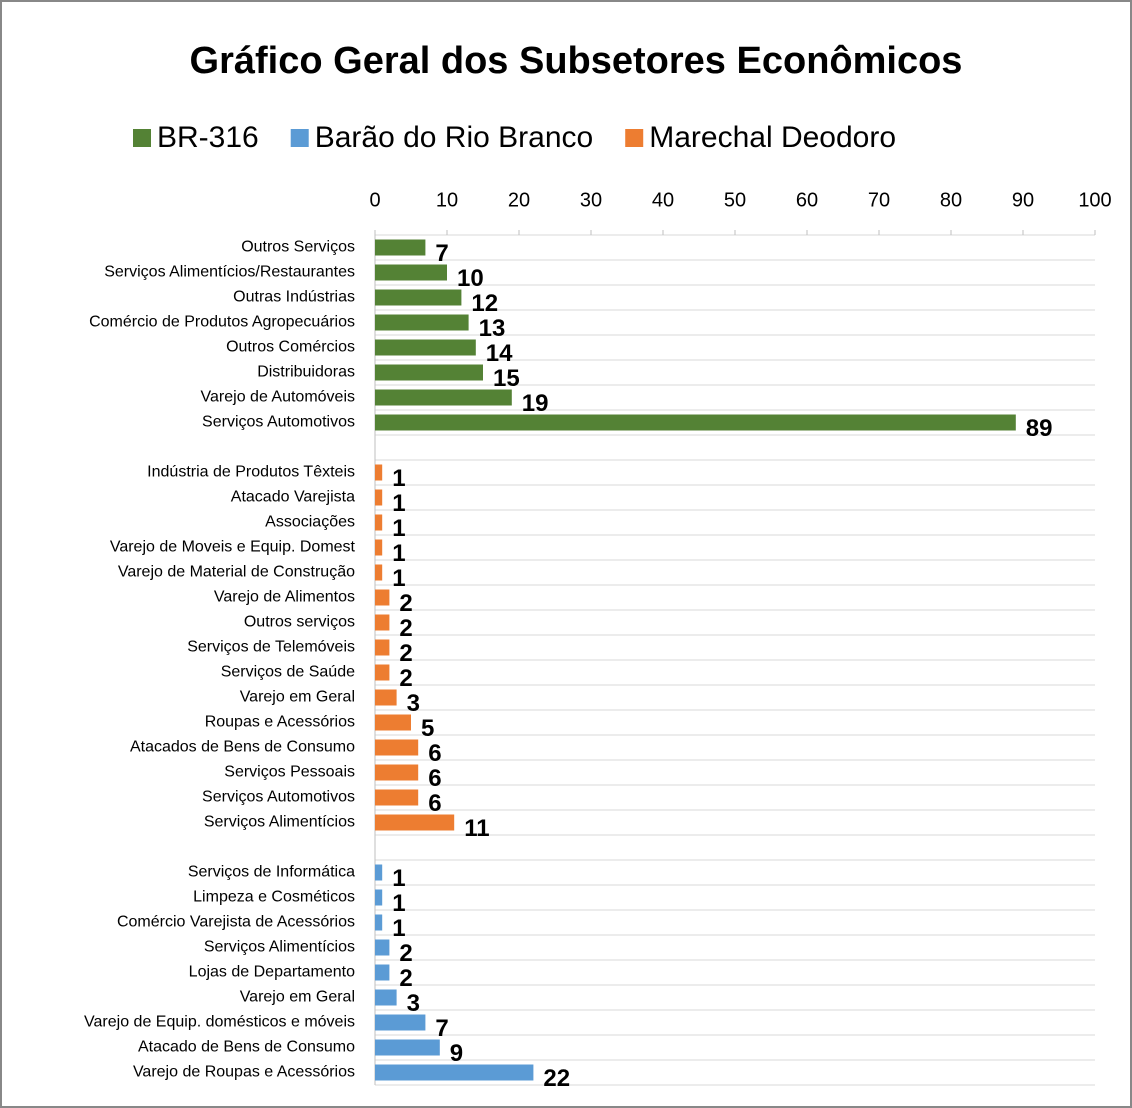  Describe the element at coordinates (229, 272) in the screenshot. I see `y-tick-label: Serviços Alimentícios/Restaurantes` at that location.